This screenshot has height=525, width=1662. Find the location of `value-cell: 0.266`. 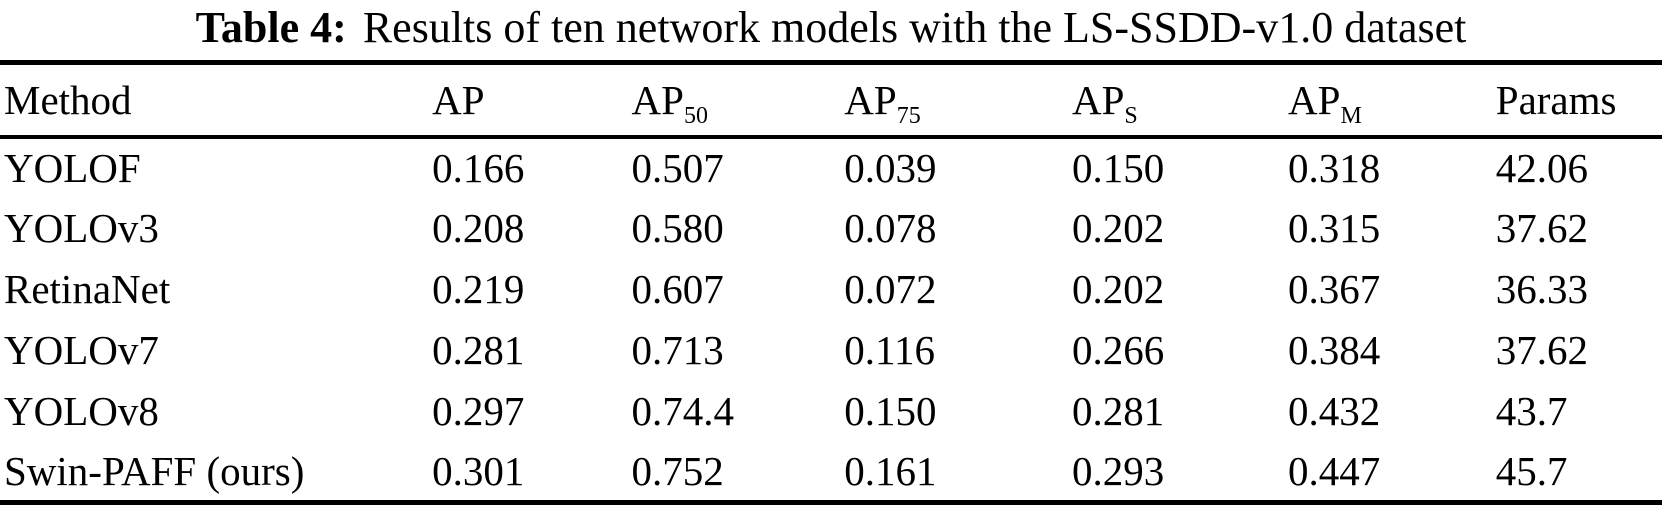

value-cell: 0.266 is located at coordinates (1118, 350).